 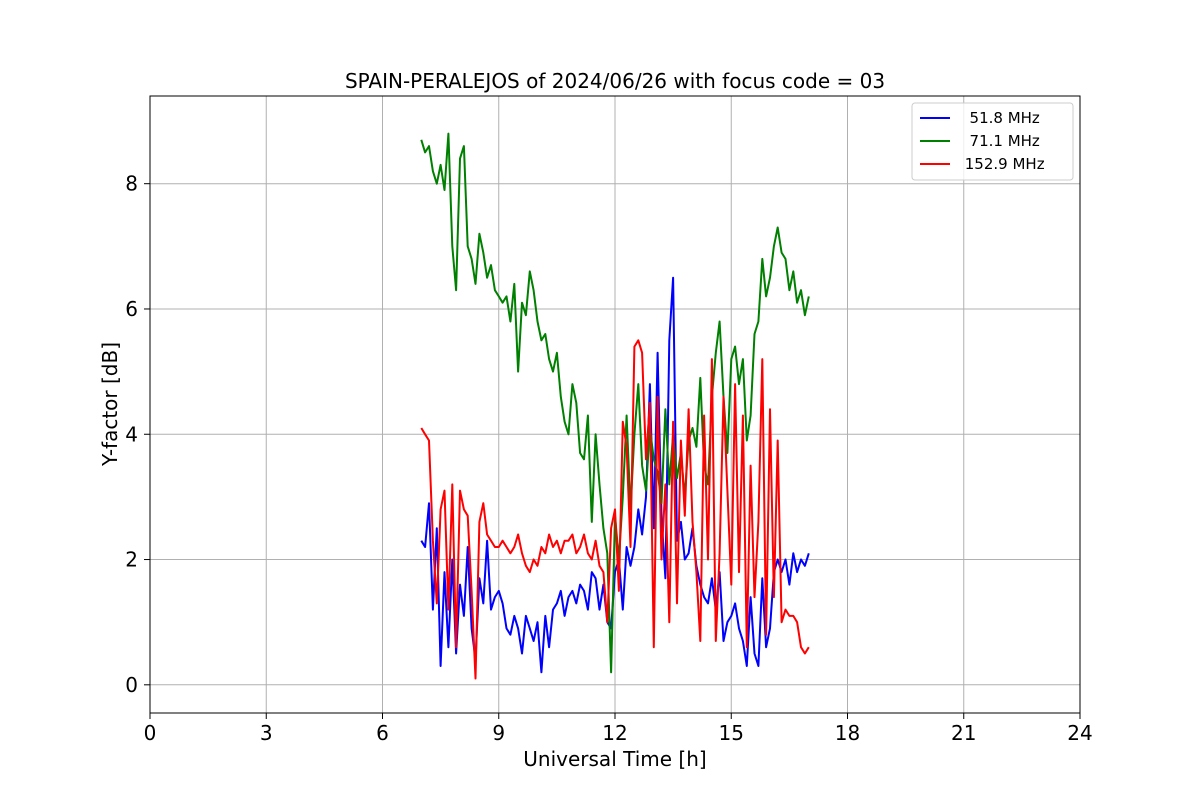 What do you see at coordinates (131, 184) in the screenshot?
I see `y-tick-label: 8` at bounding box center [131, 184].